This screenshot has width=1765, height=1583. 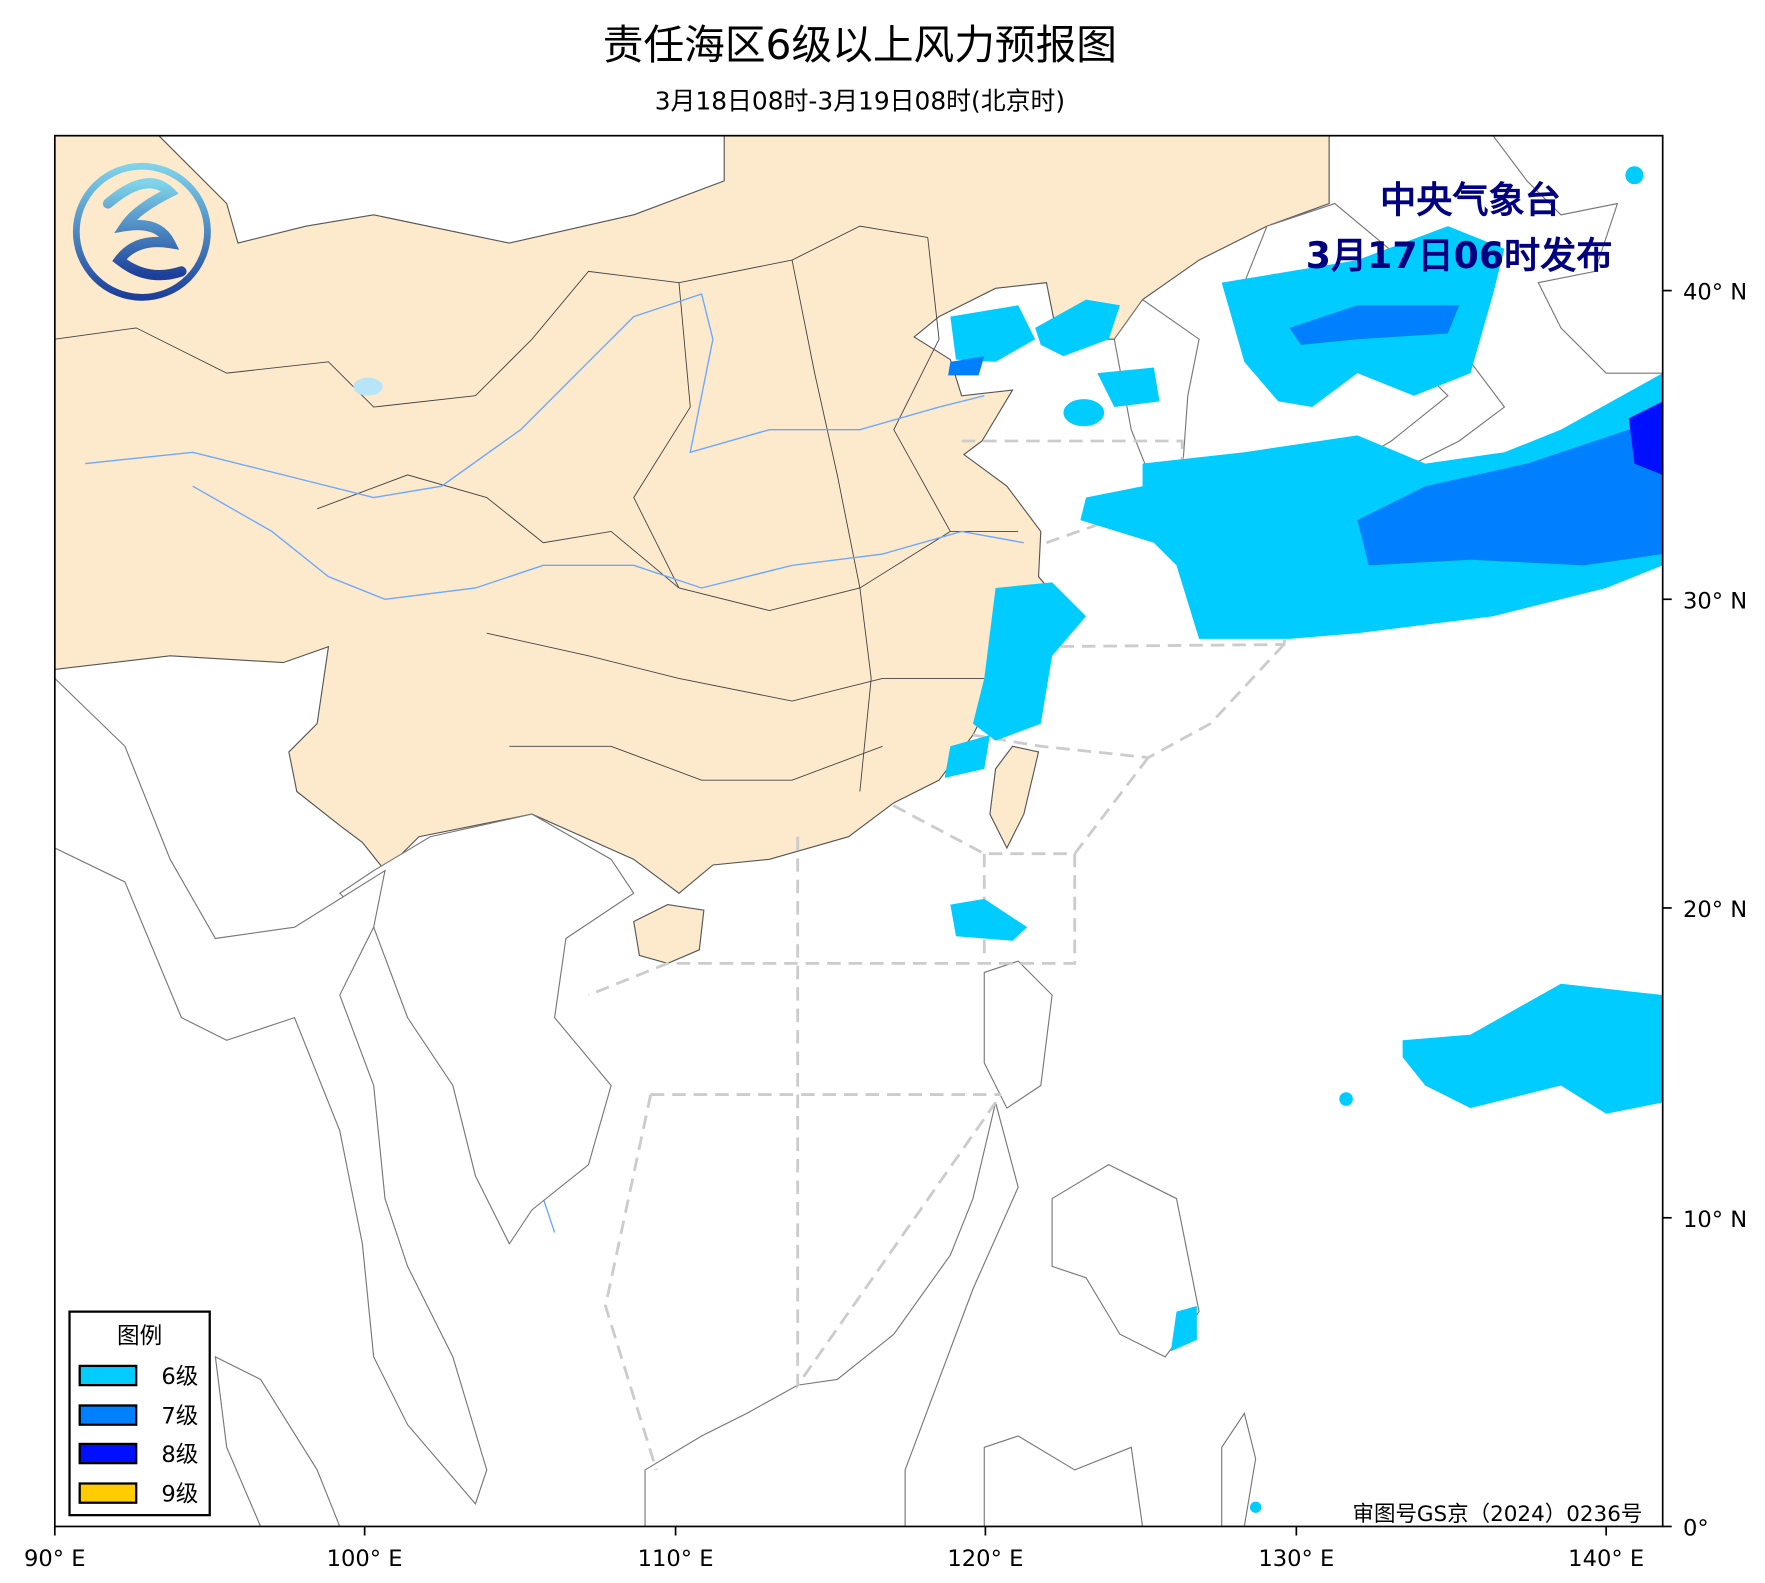 I want to click on taiwan-island, so click(x=1014, y=797).